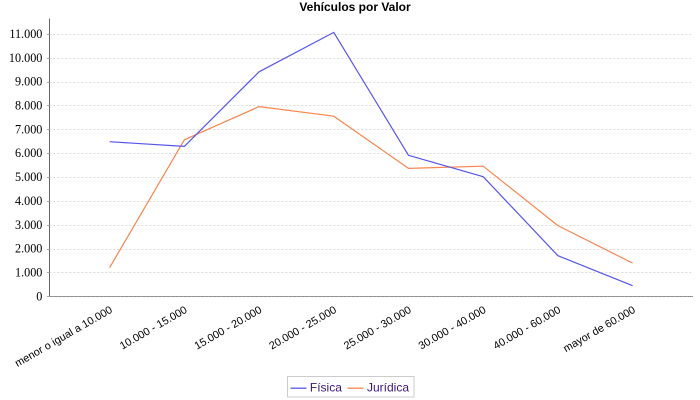 The width and height of the screenshot is (700, 400). Describe the element at coordinates (28, 82) in the screenshot. I see `svg-text: 9.000` at that location.